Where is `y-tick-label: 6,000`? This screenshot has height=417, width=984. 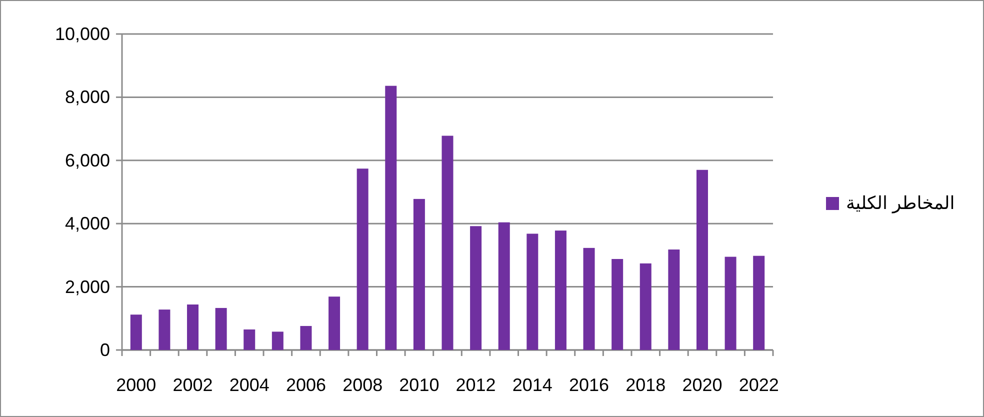 y-tick-label: 6,000 is located at coordinates (87, 160).